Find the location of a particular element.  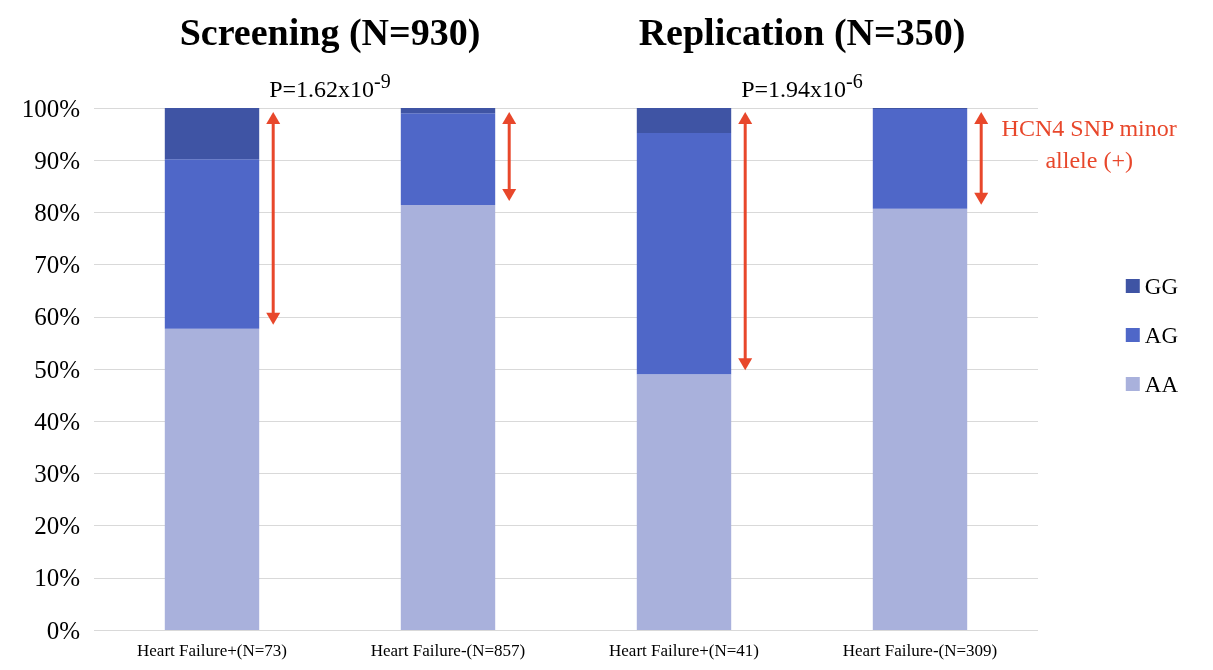

y-tick-label: 70% is located at coordinates (57, 265).